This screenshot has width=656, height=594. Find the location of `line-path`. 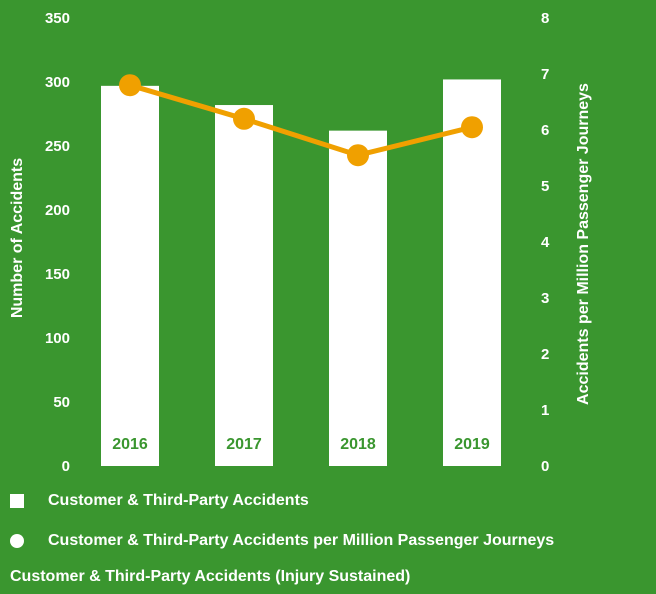

line-path is located at coordinates (301, 120).